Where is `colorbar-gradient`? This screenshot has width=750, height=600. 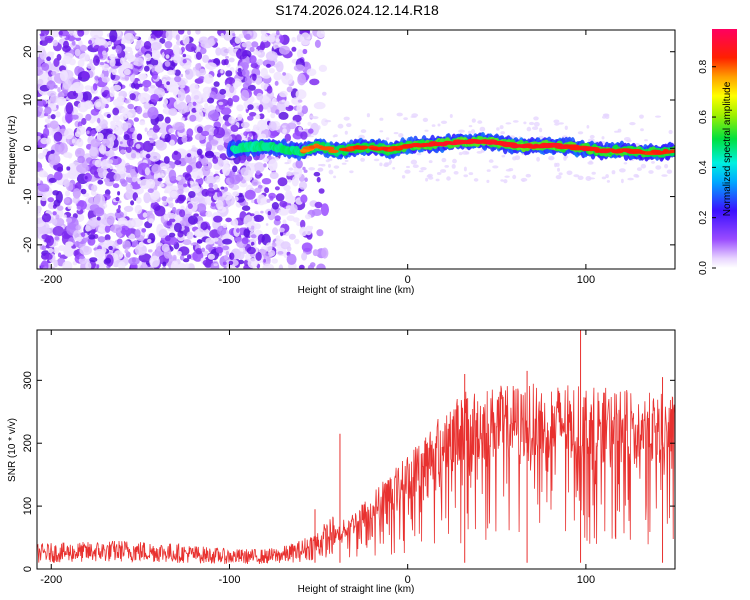 colorbar-gradient is located at coordinates (724, 148).